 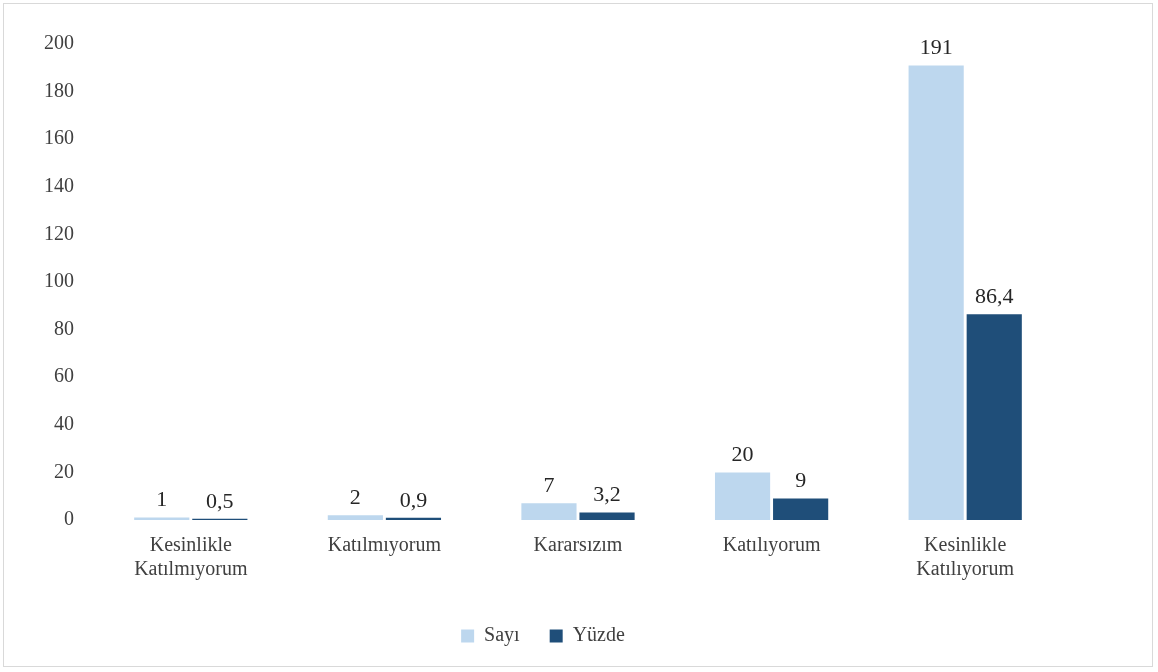 I want to click on y-tick-label: 0, so click(x=69, y=518).